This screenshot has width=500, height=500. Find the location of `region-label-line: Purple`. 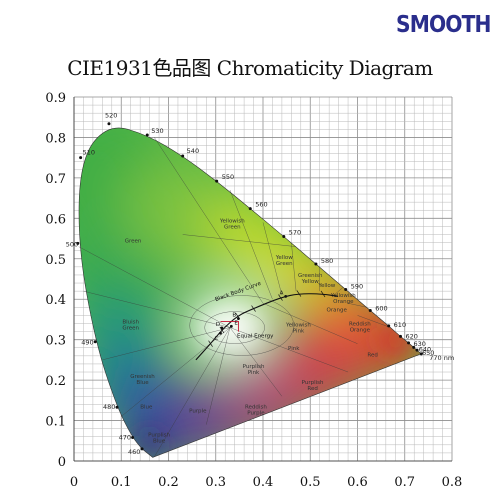

region-label-line: Purple is located at coordinates (256, 413).